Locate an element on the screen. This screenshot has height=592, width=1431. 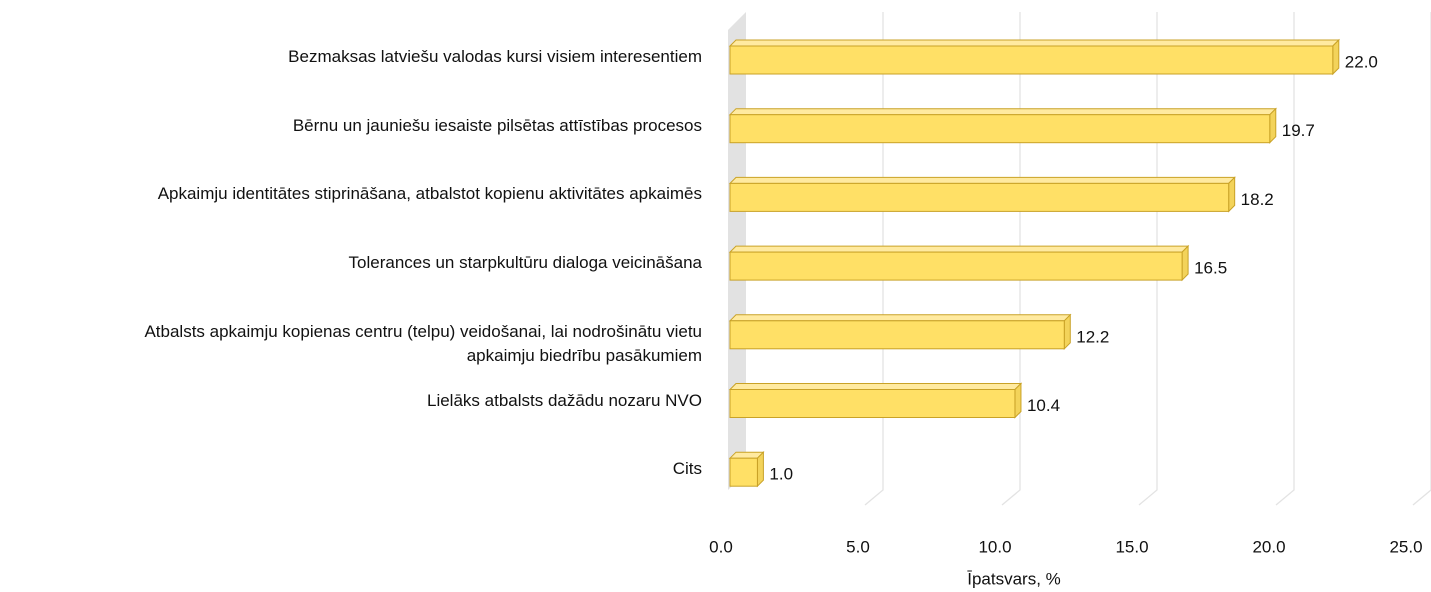
x-tick-label: 0.0 is located at coordinates (721, 546).